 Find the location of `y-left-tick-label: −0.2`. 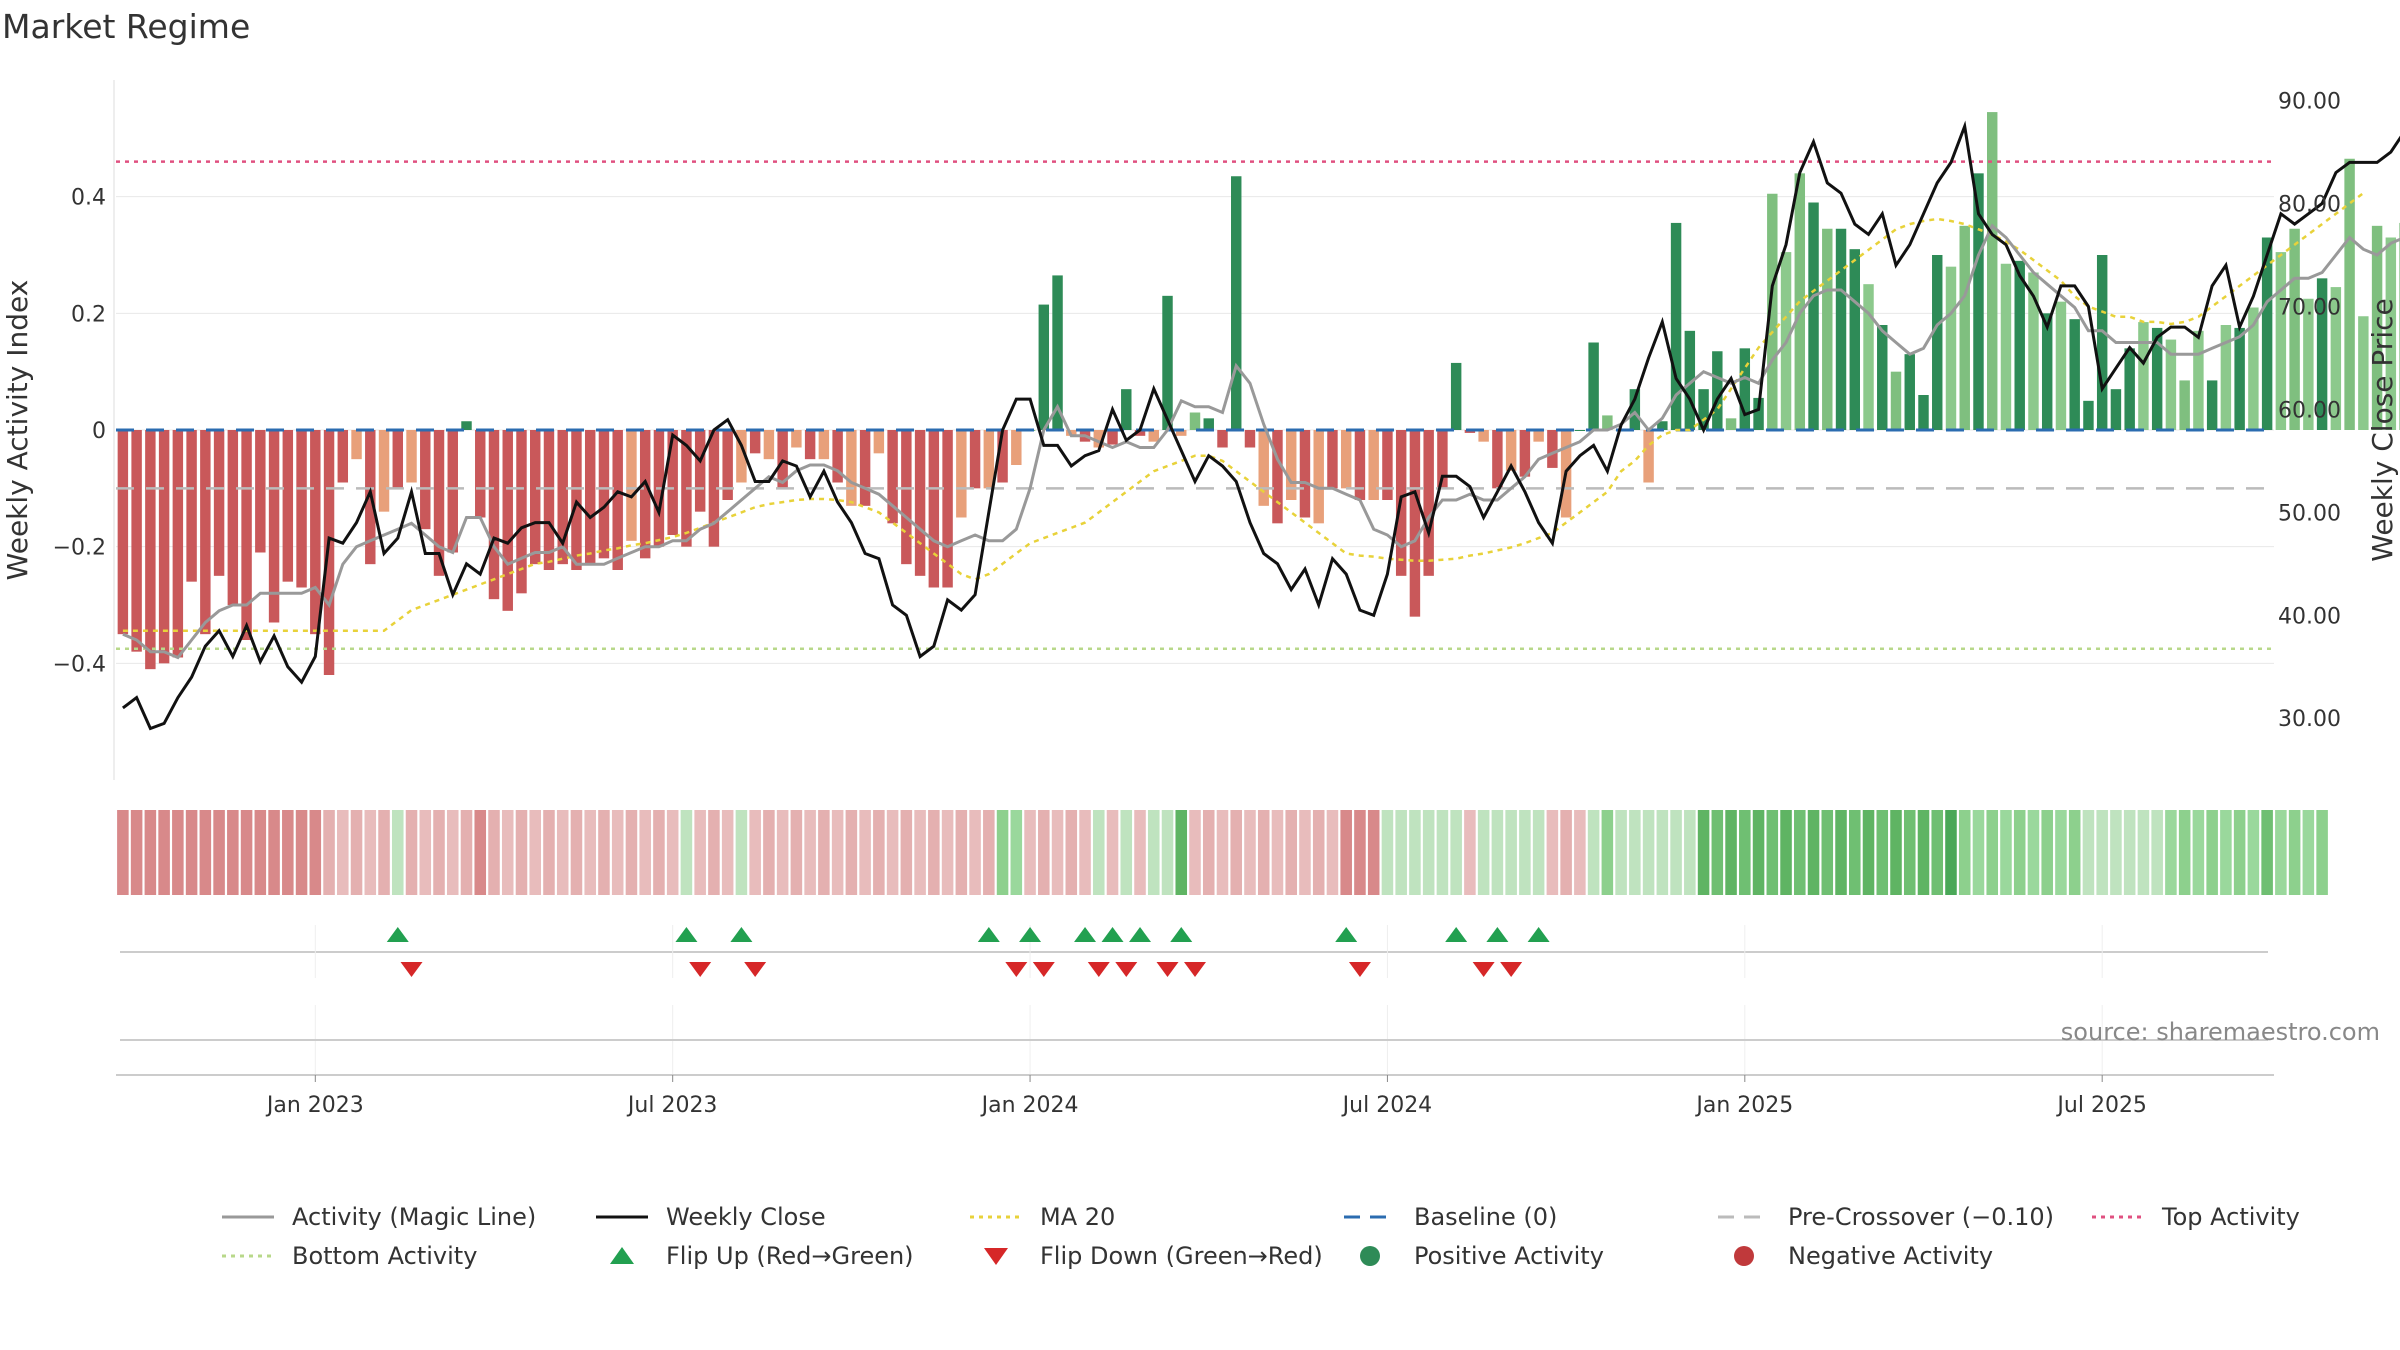

y-left-tick-label: −0.2 is located at coordinates (79, 548).